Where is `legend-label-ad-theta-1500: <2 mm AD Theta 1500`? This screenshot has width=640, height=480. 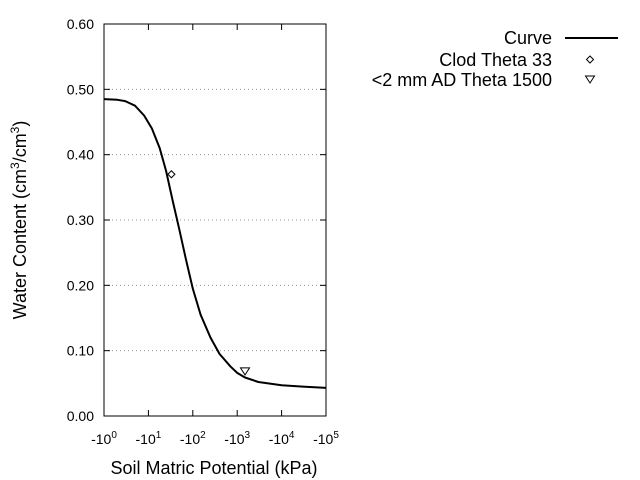 legend-label-ad-theta-1500: <2 mm AD Theta 1500 is located at coordinates (462, 80).